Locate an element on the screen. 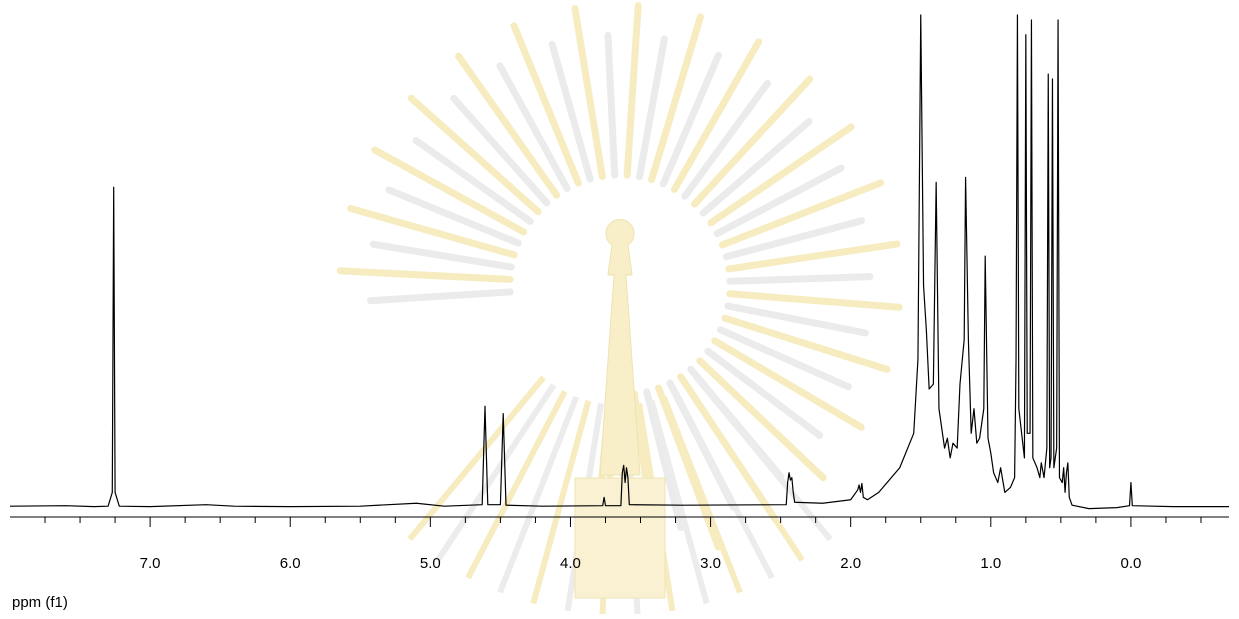 Image resolution: width=1239 pixels, height=619 pixels. watermark-pillar is located at coordinates (620, 347).